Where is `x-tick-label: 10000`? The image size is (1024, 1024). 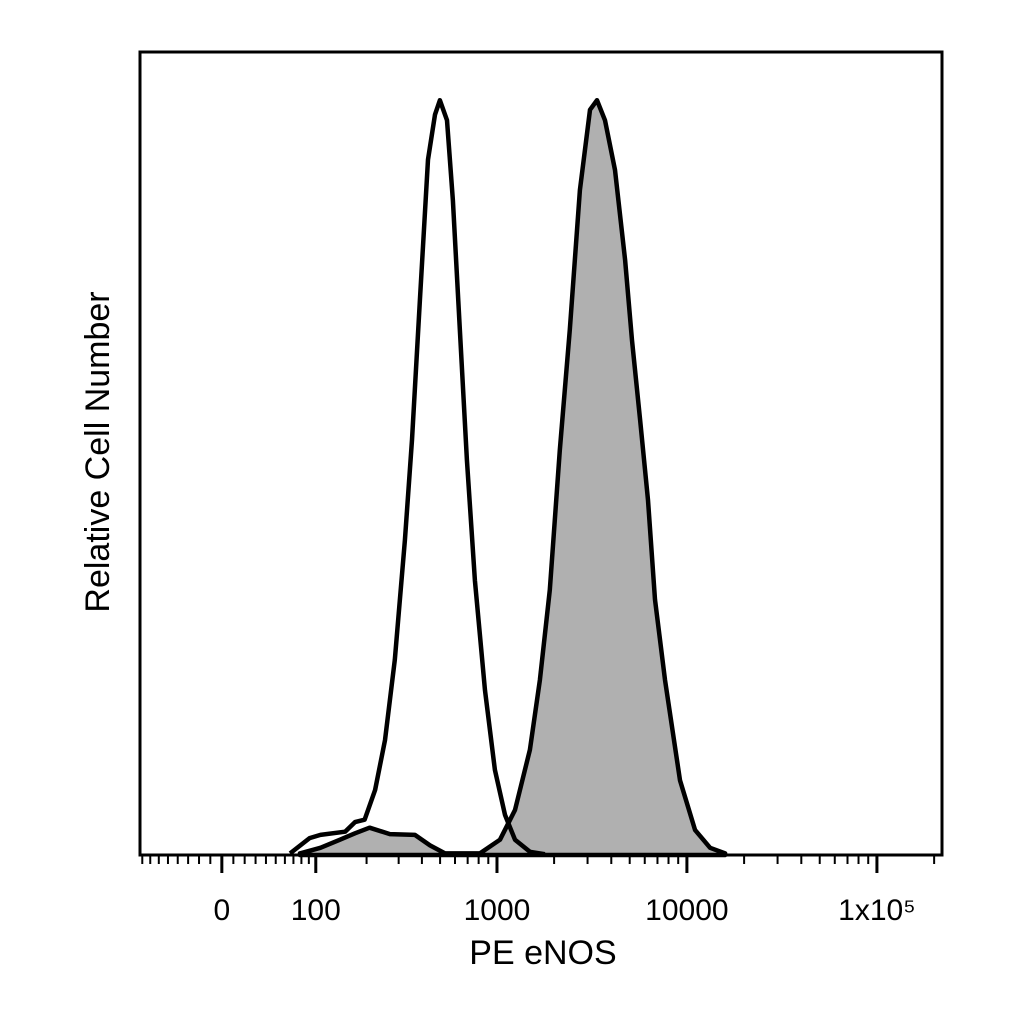
x-tick-label: 10000 is located at coordinates (686, 910).